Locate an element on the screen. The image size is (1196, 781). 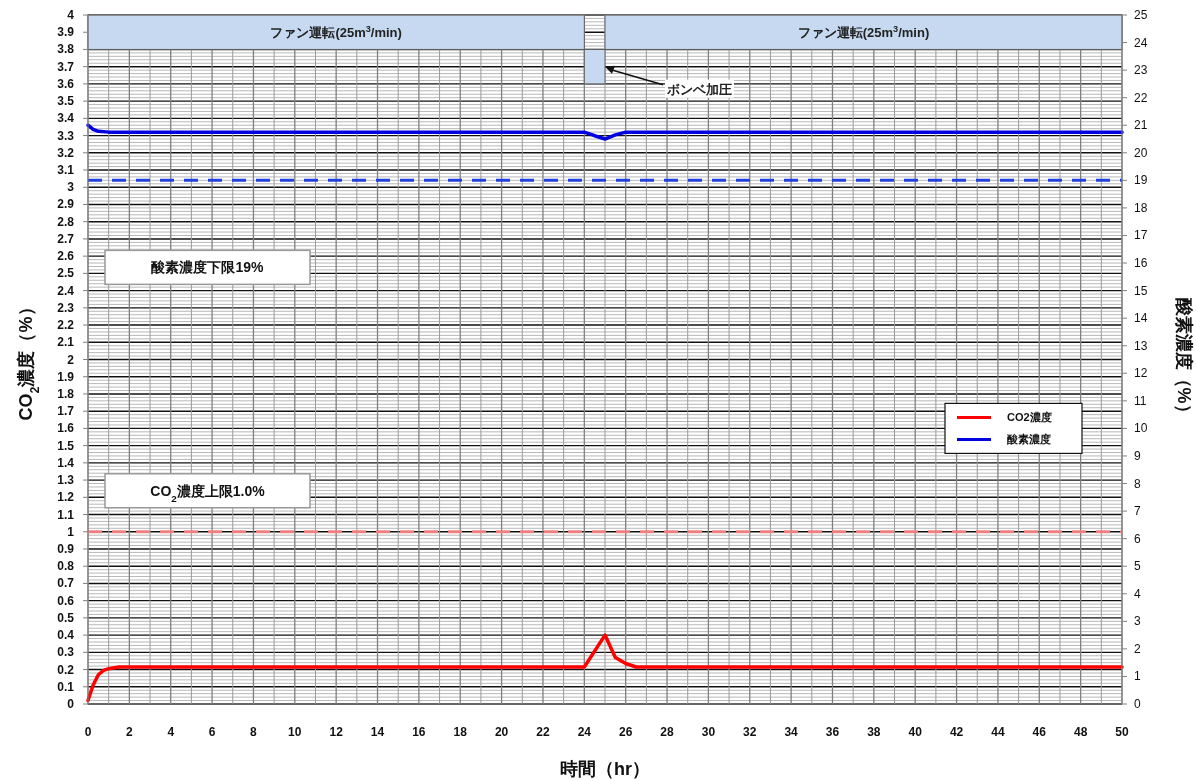
x-tick-label: 26 is located at coordinates (626, 732).